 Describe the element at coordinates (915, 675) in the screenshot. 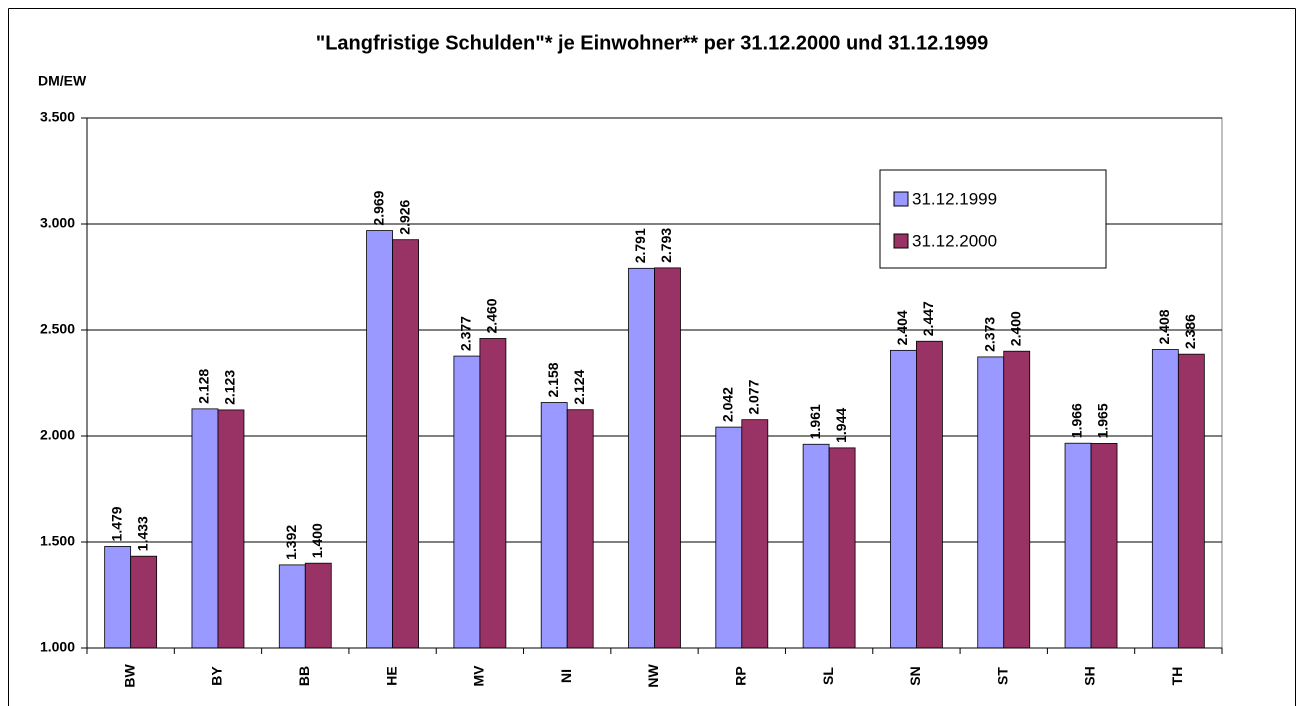

I see `x-tick-label: SN` at that location.